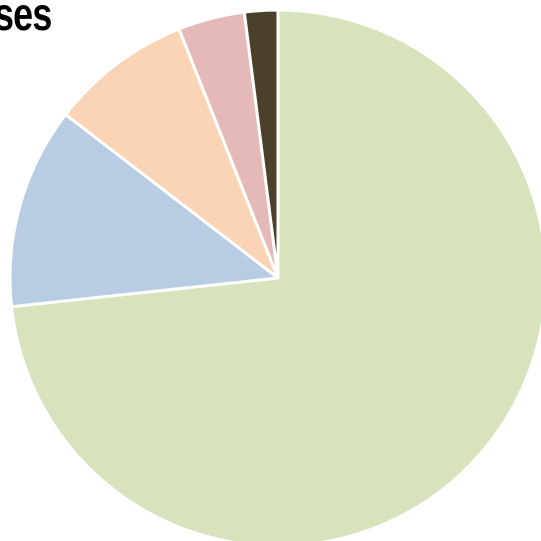 The width and height of the screenshot is (541, 541). I want to click on chart-title: ses, so click(26, 20).